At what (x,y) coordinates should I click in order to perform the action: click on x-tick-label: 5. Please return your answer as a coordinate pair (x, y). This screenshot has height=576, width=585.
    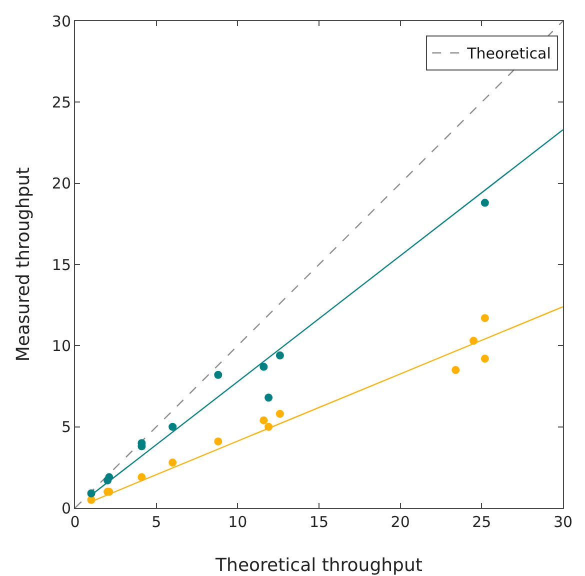
    Looking at the image, I should click on (157, 522).